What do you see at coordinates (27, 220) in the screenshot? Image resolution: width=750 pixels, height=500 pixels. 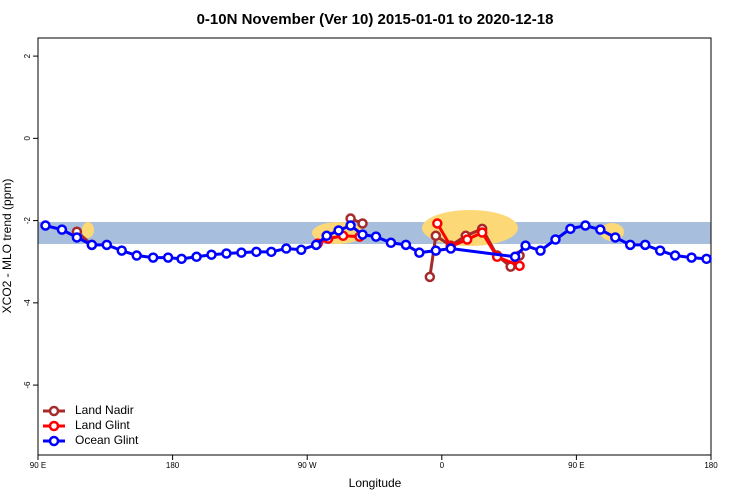 I see `y-tick-label: -2` at bounding box center [27, 220].